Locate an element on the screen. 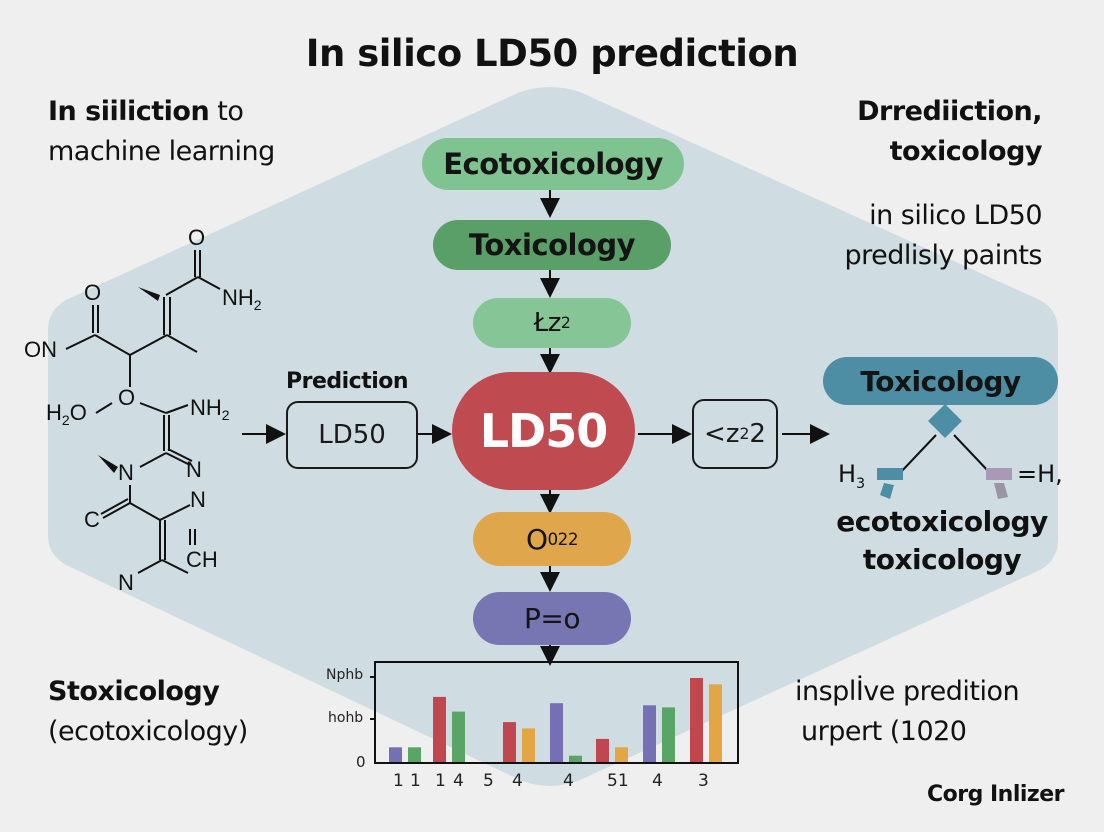 The height and width of the screenshot is (832, 1104). output-post: 2 is located at coordinates (757, 434).